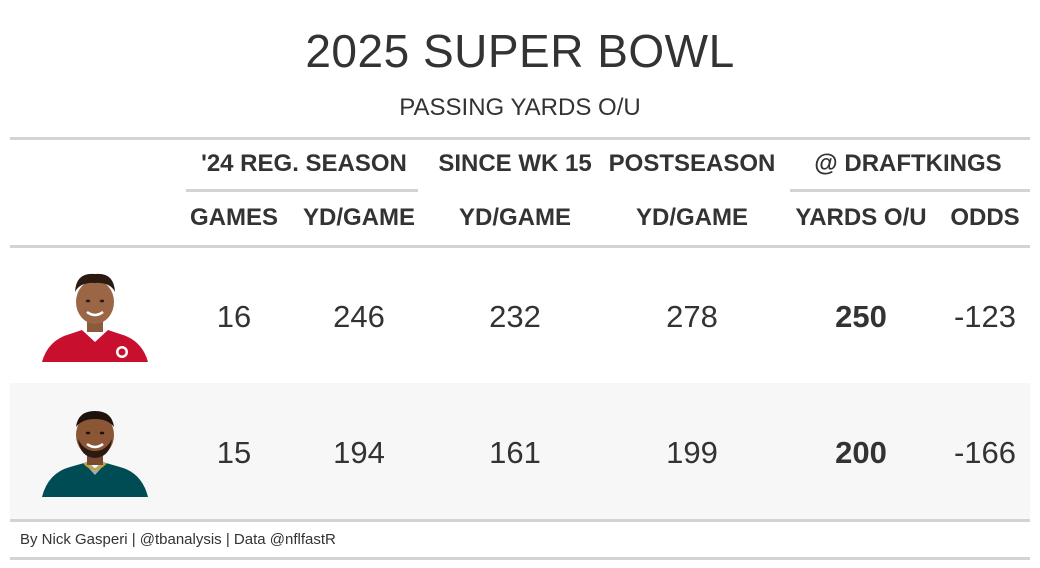 The width and height of the screenshot is (1040, 568). Describe the element at coordinates (692, 452) in the screenshot. I see `row2-post-ydgame: 199` at that location.